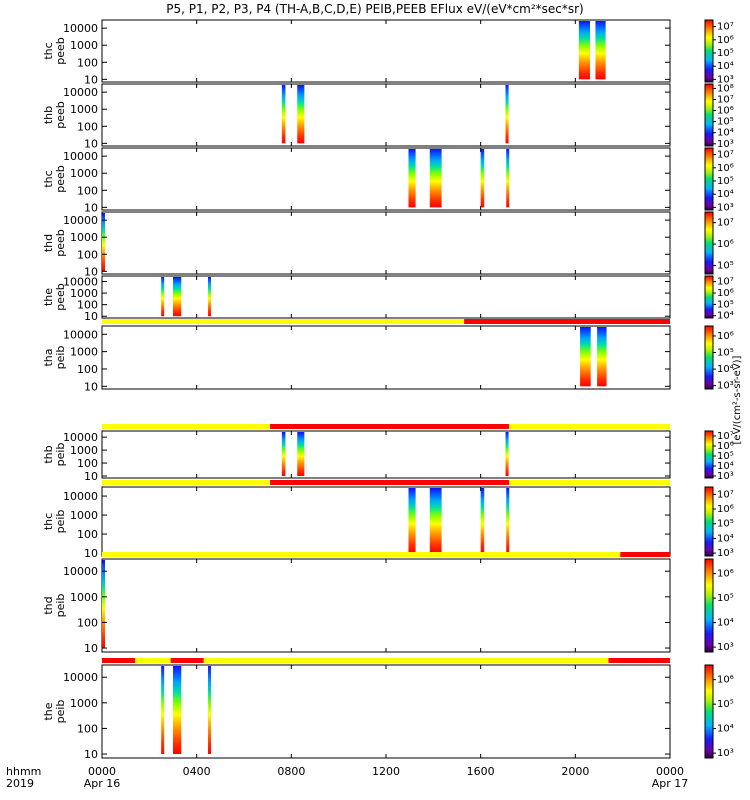  I want to click on x-axis-label-year: 2019, so click(20, 783).